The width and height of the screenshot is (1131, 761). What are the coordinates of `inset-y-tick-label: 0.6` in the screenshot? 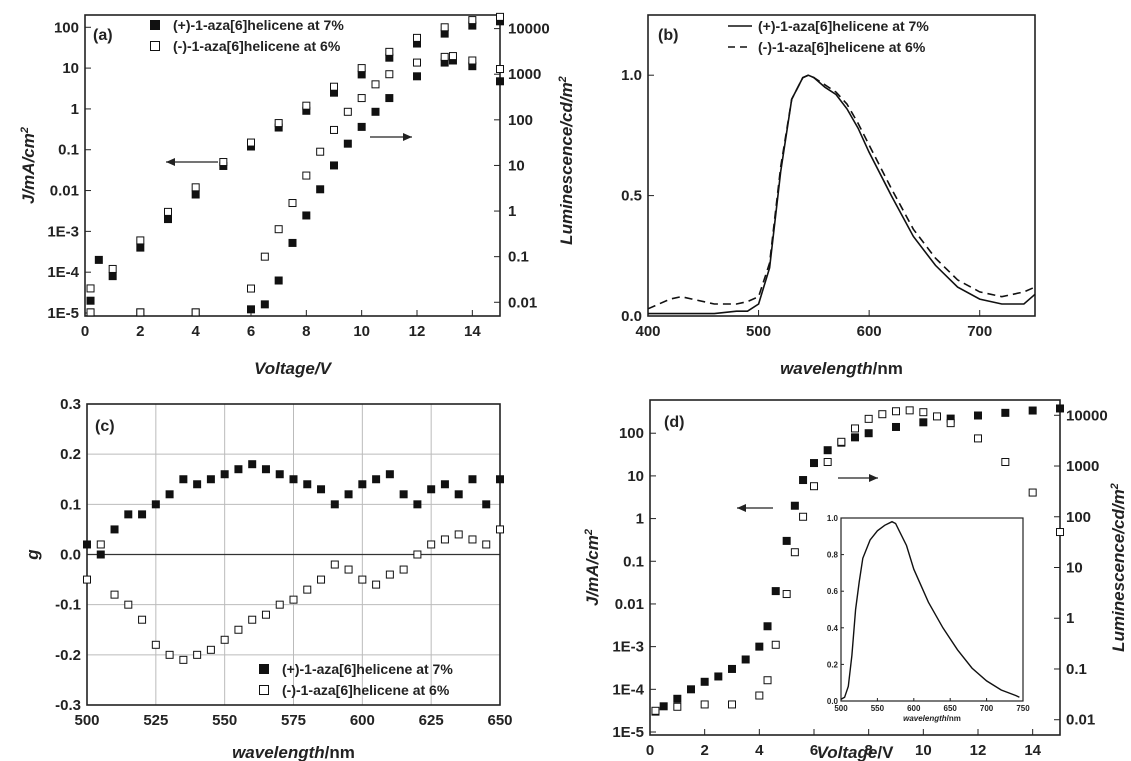 It's located at (833, 591).